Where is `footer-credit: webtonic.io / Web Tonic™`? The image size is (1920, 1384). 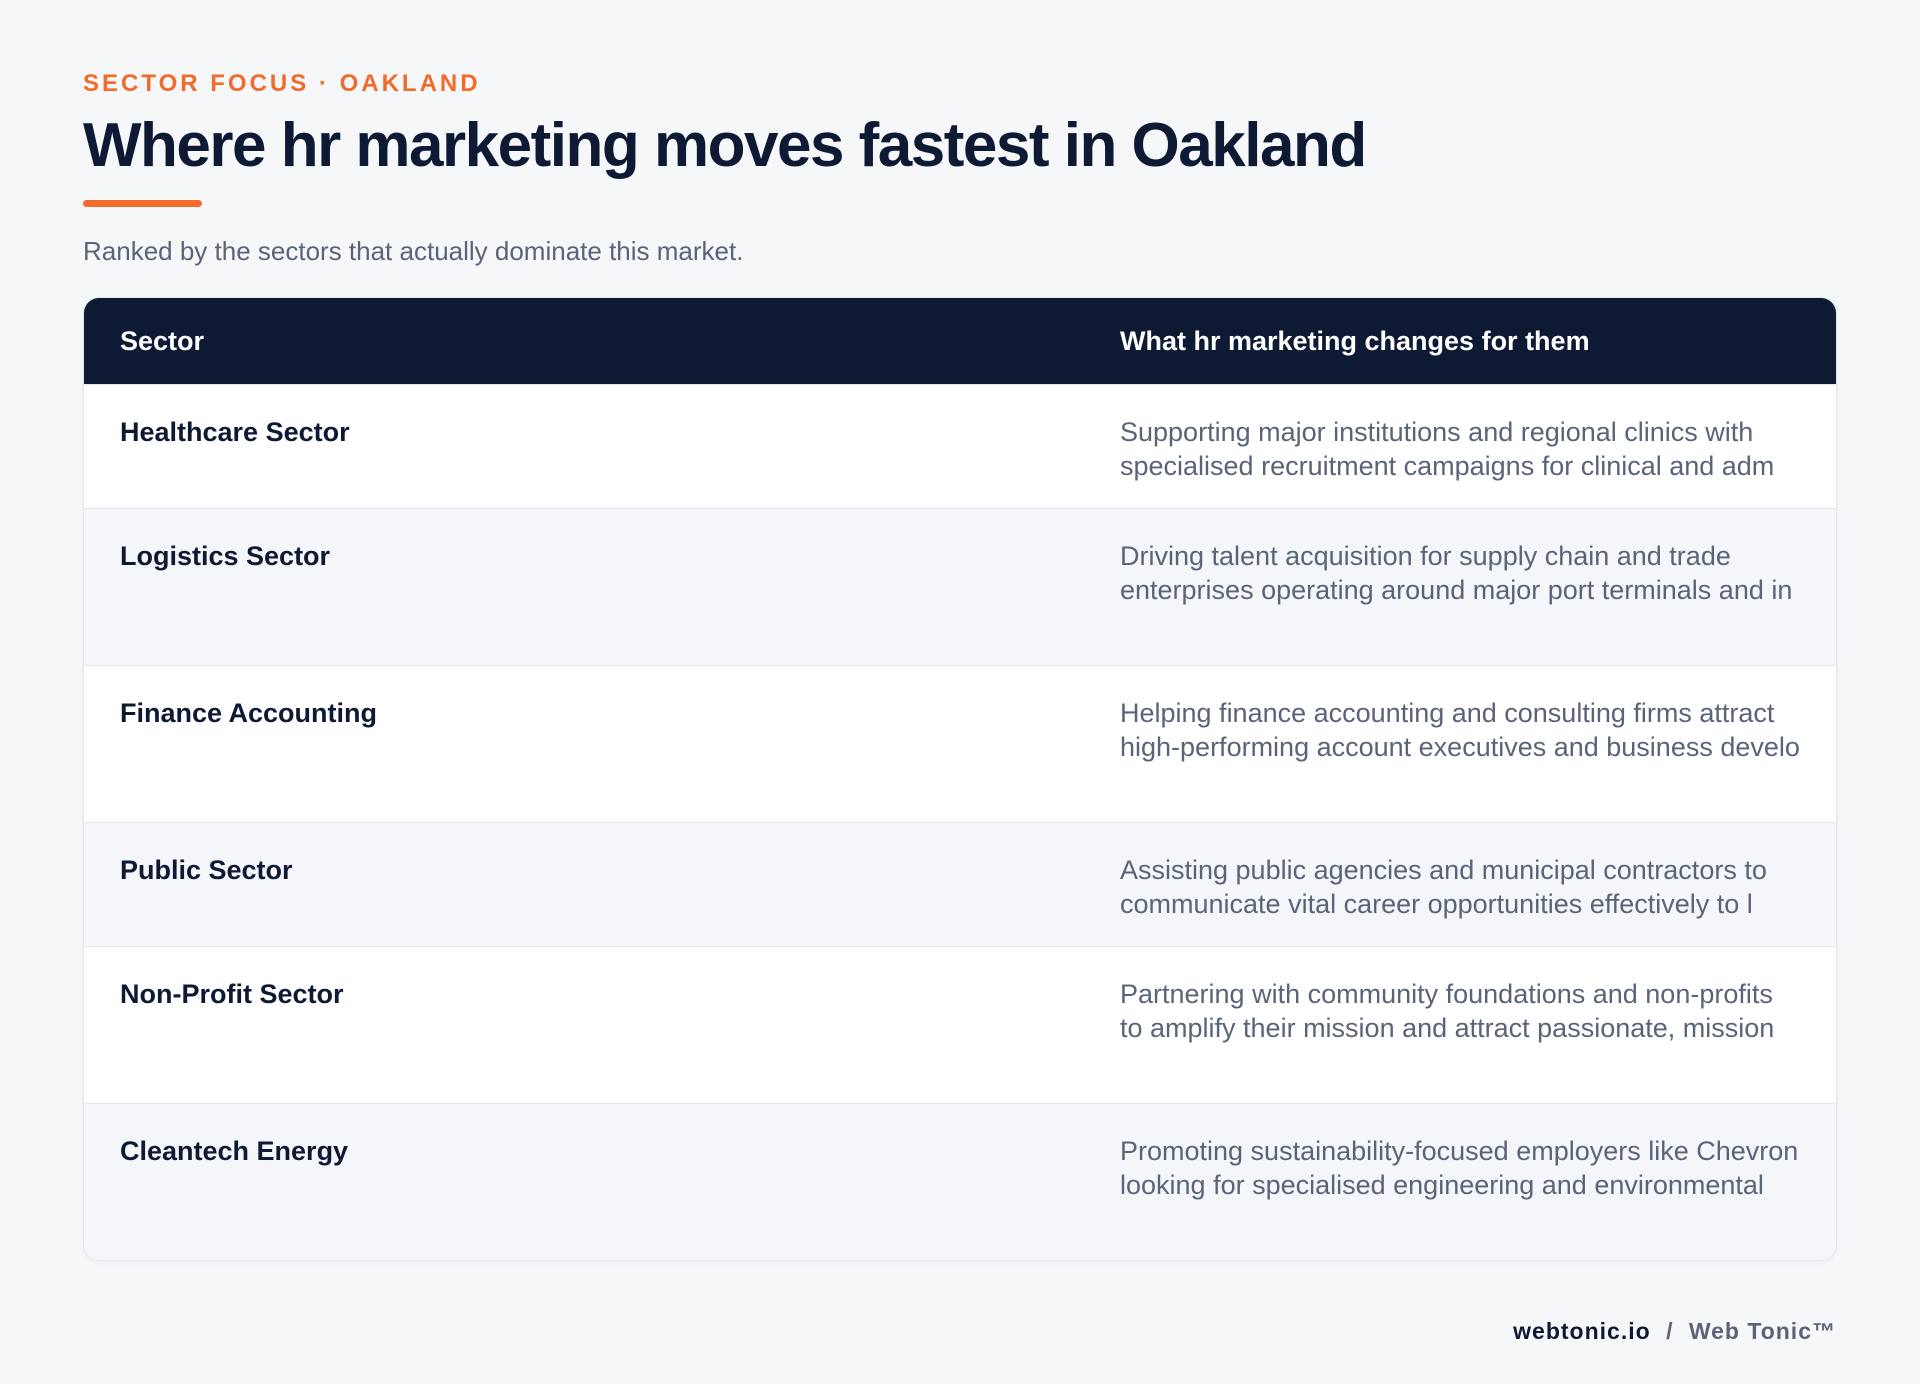
footer-credit: webtonic.io / Web Tonic™ is located at coordinates (1674, 1331).